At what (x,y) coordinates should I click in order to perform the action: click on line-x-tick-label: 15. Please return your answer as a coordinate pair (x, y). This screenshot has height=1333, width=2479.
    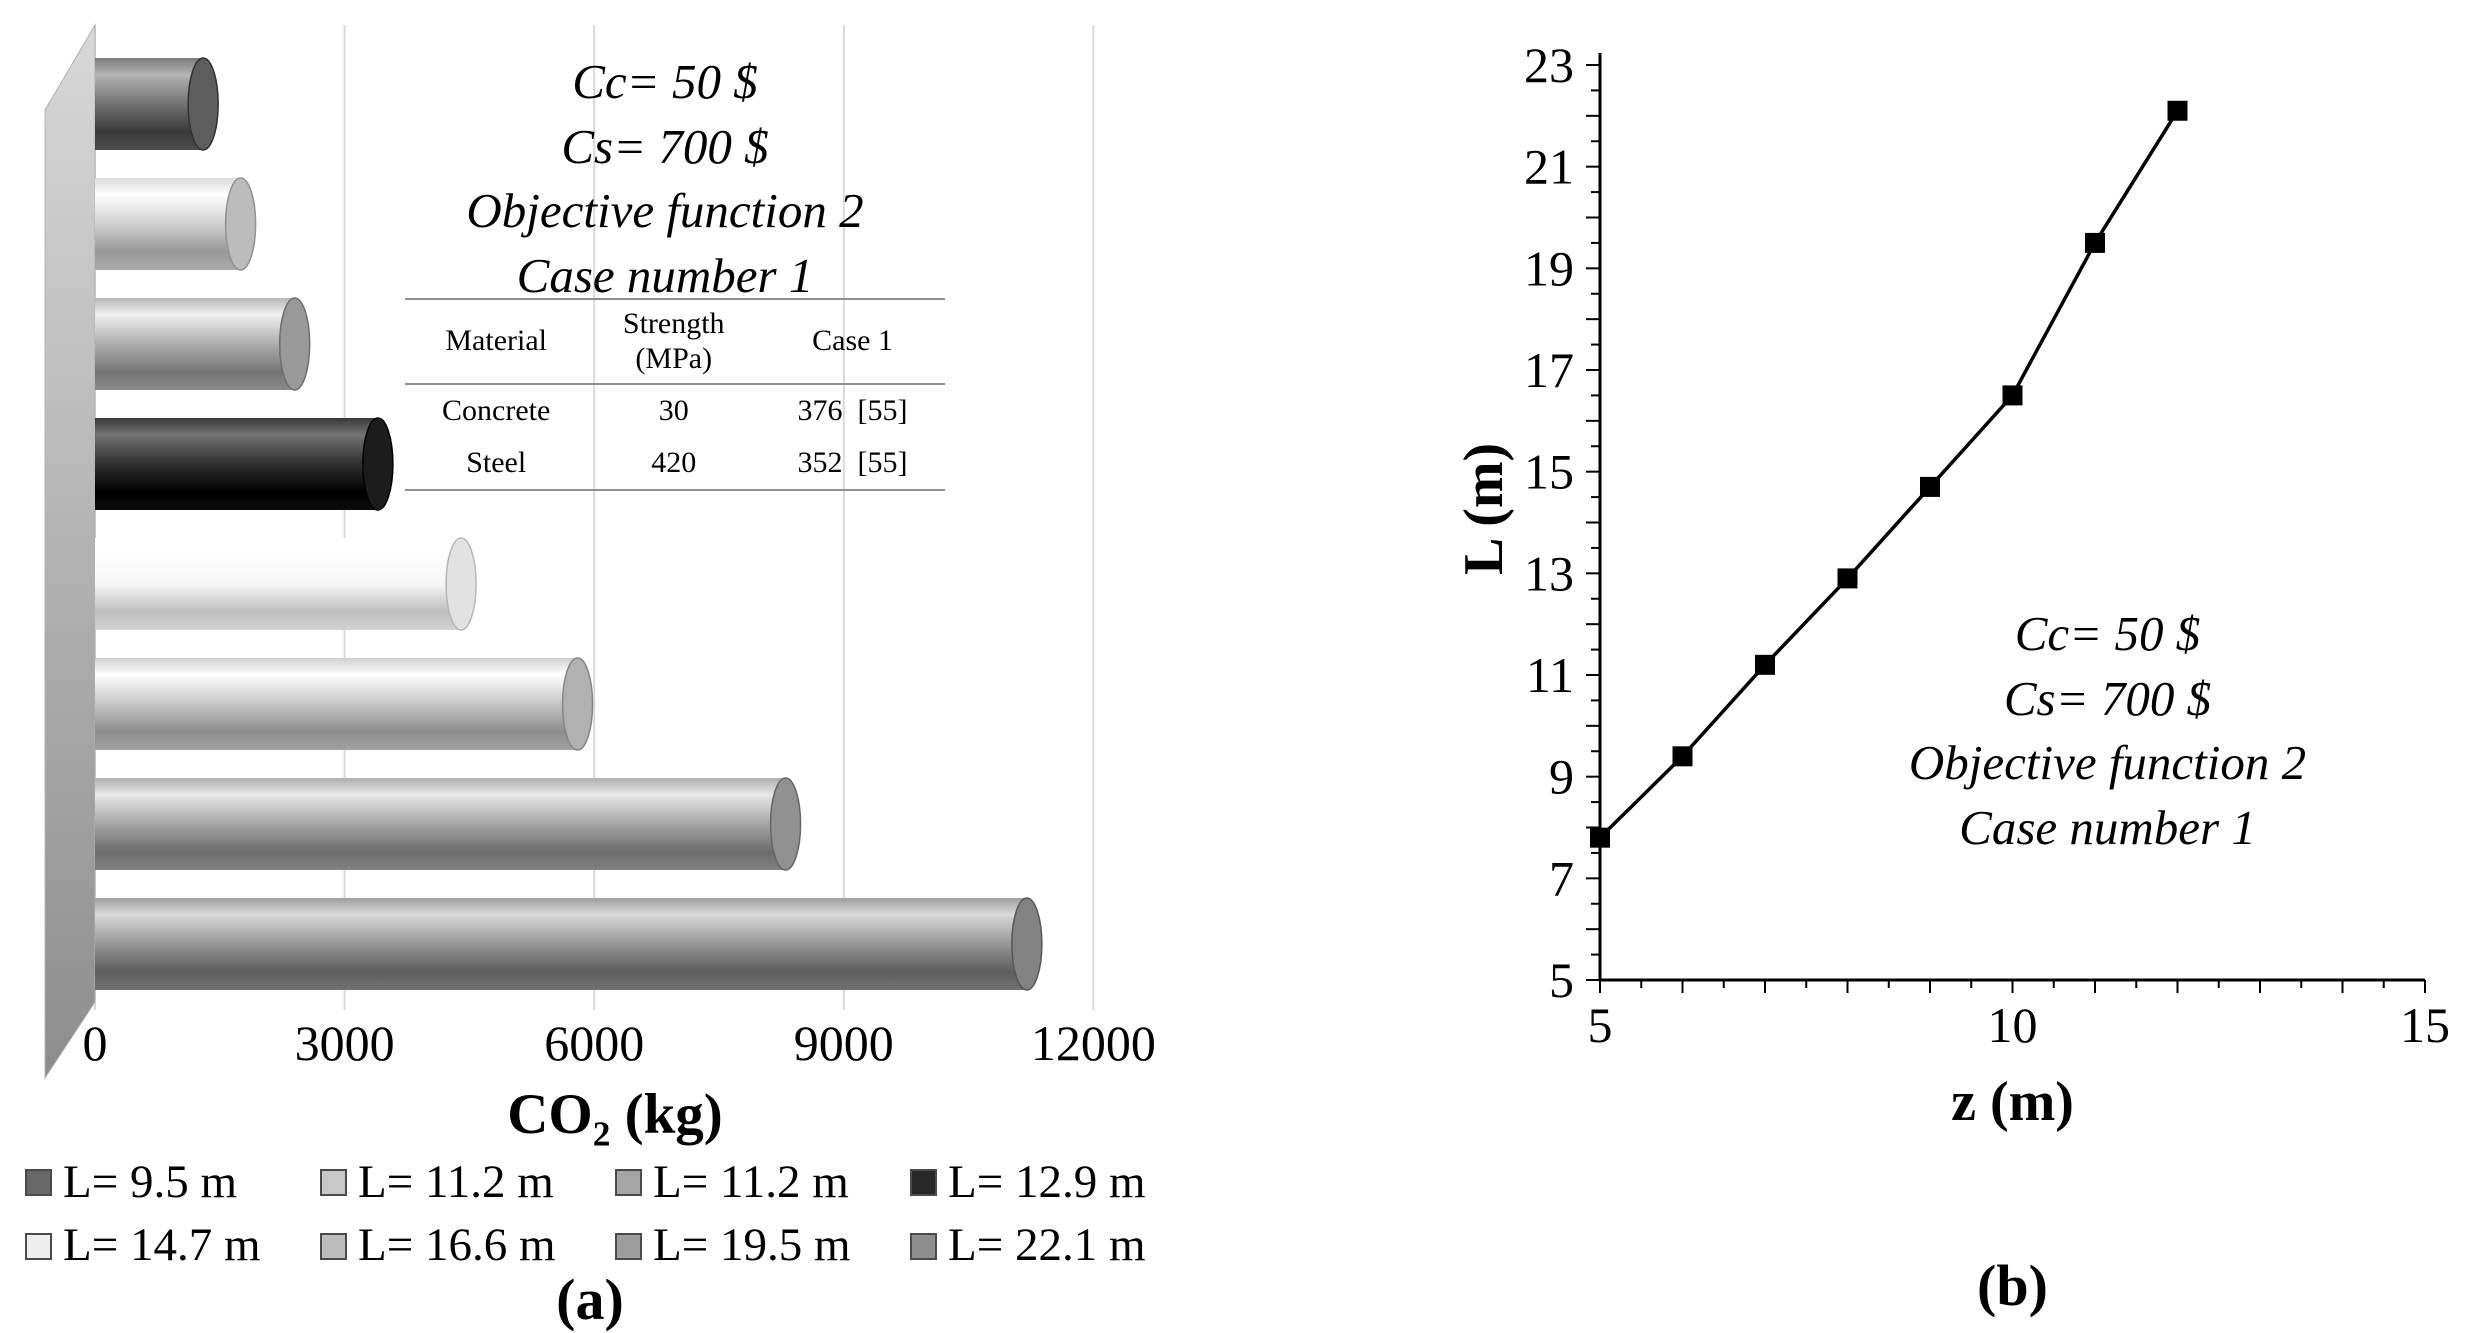
    Looking at the image, I should click on (2425, 1025).